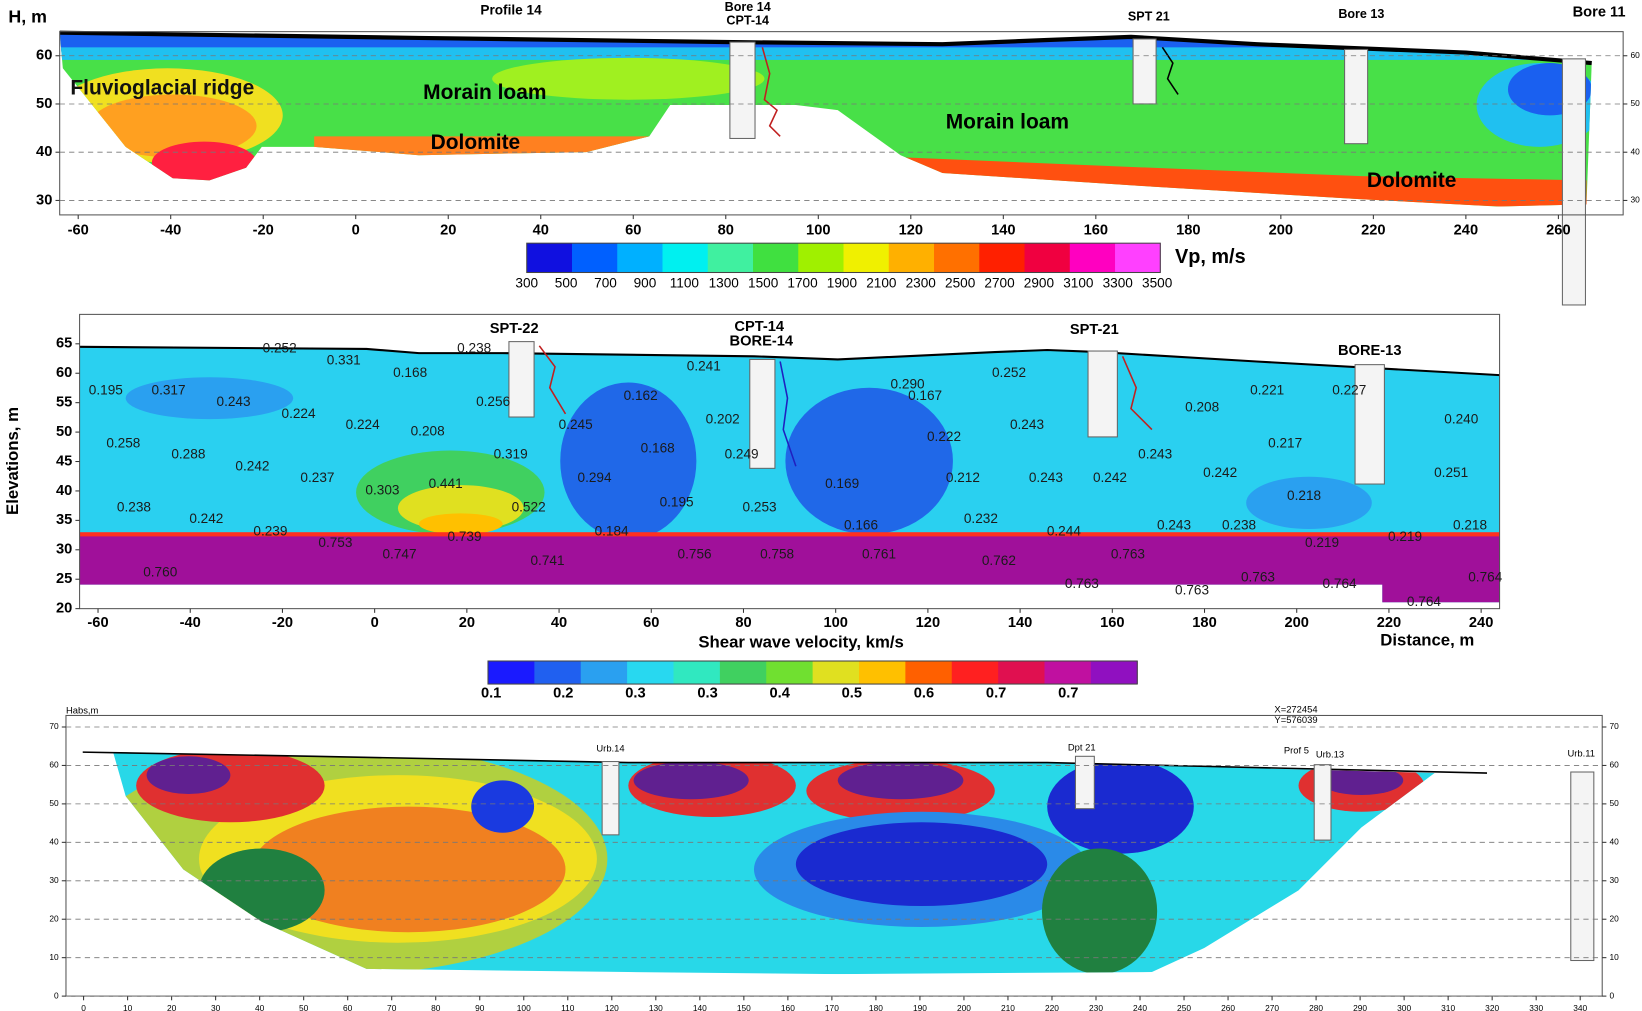  I want to click on colorbar-tick-label: 1500, so click(763, 283).